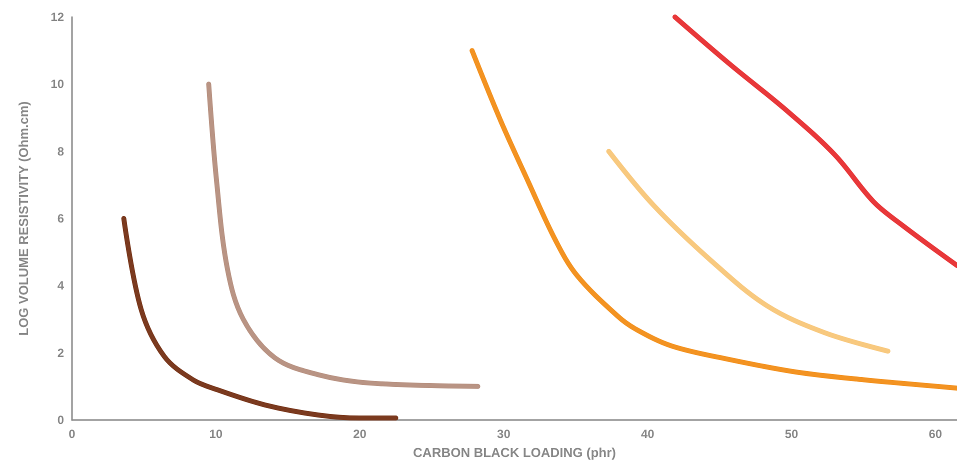 This screenshot has height=466, width=957. Describe the element at coordinates (216, 434) in the screenshot. I see `x-tick-label: 10` at that location.